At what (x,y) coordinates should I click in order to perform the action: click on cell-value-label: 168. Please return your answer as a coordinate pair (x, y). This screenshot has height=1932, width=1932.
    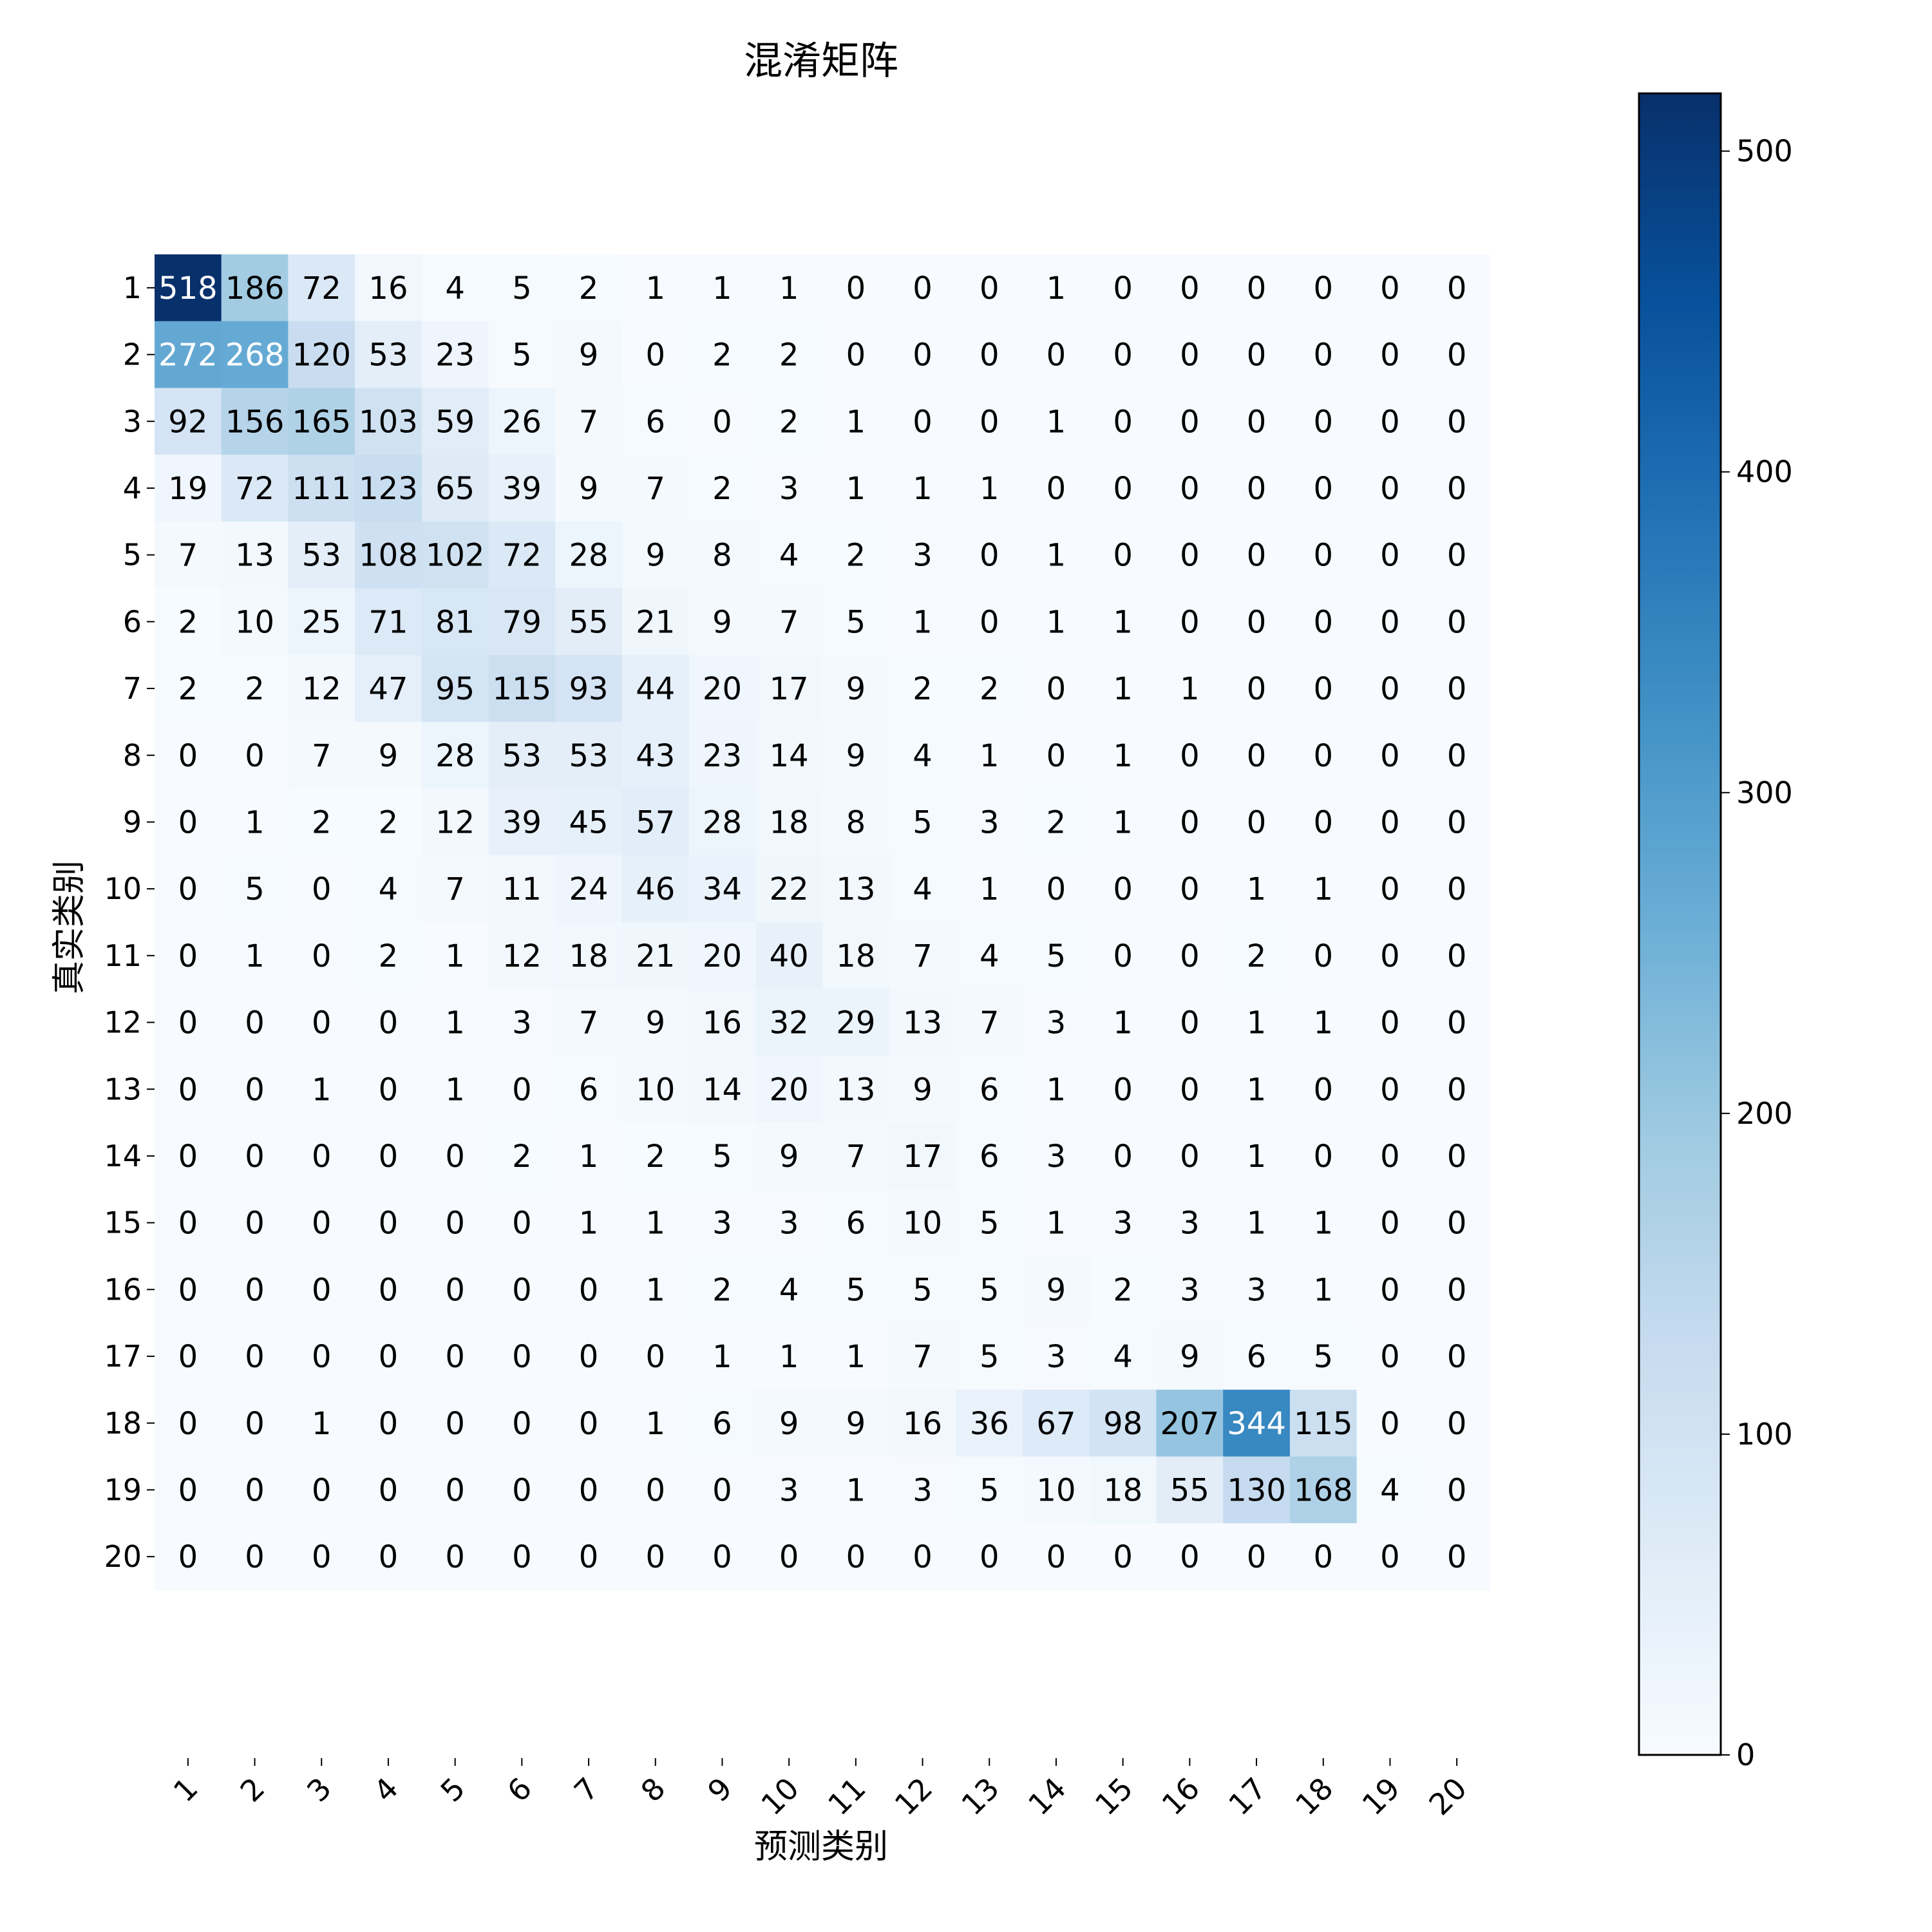
    Looking at the image, I should click on (1323, 1490).